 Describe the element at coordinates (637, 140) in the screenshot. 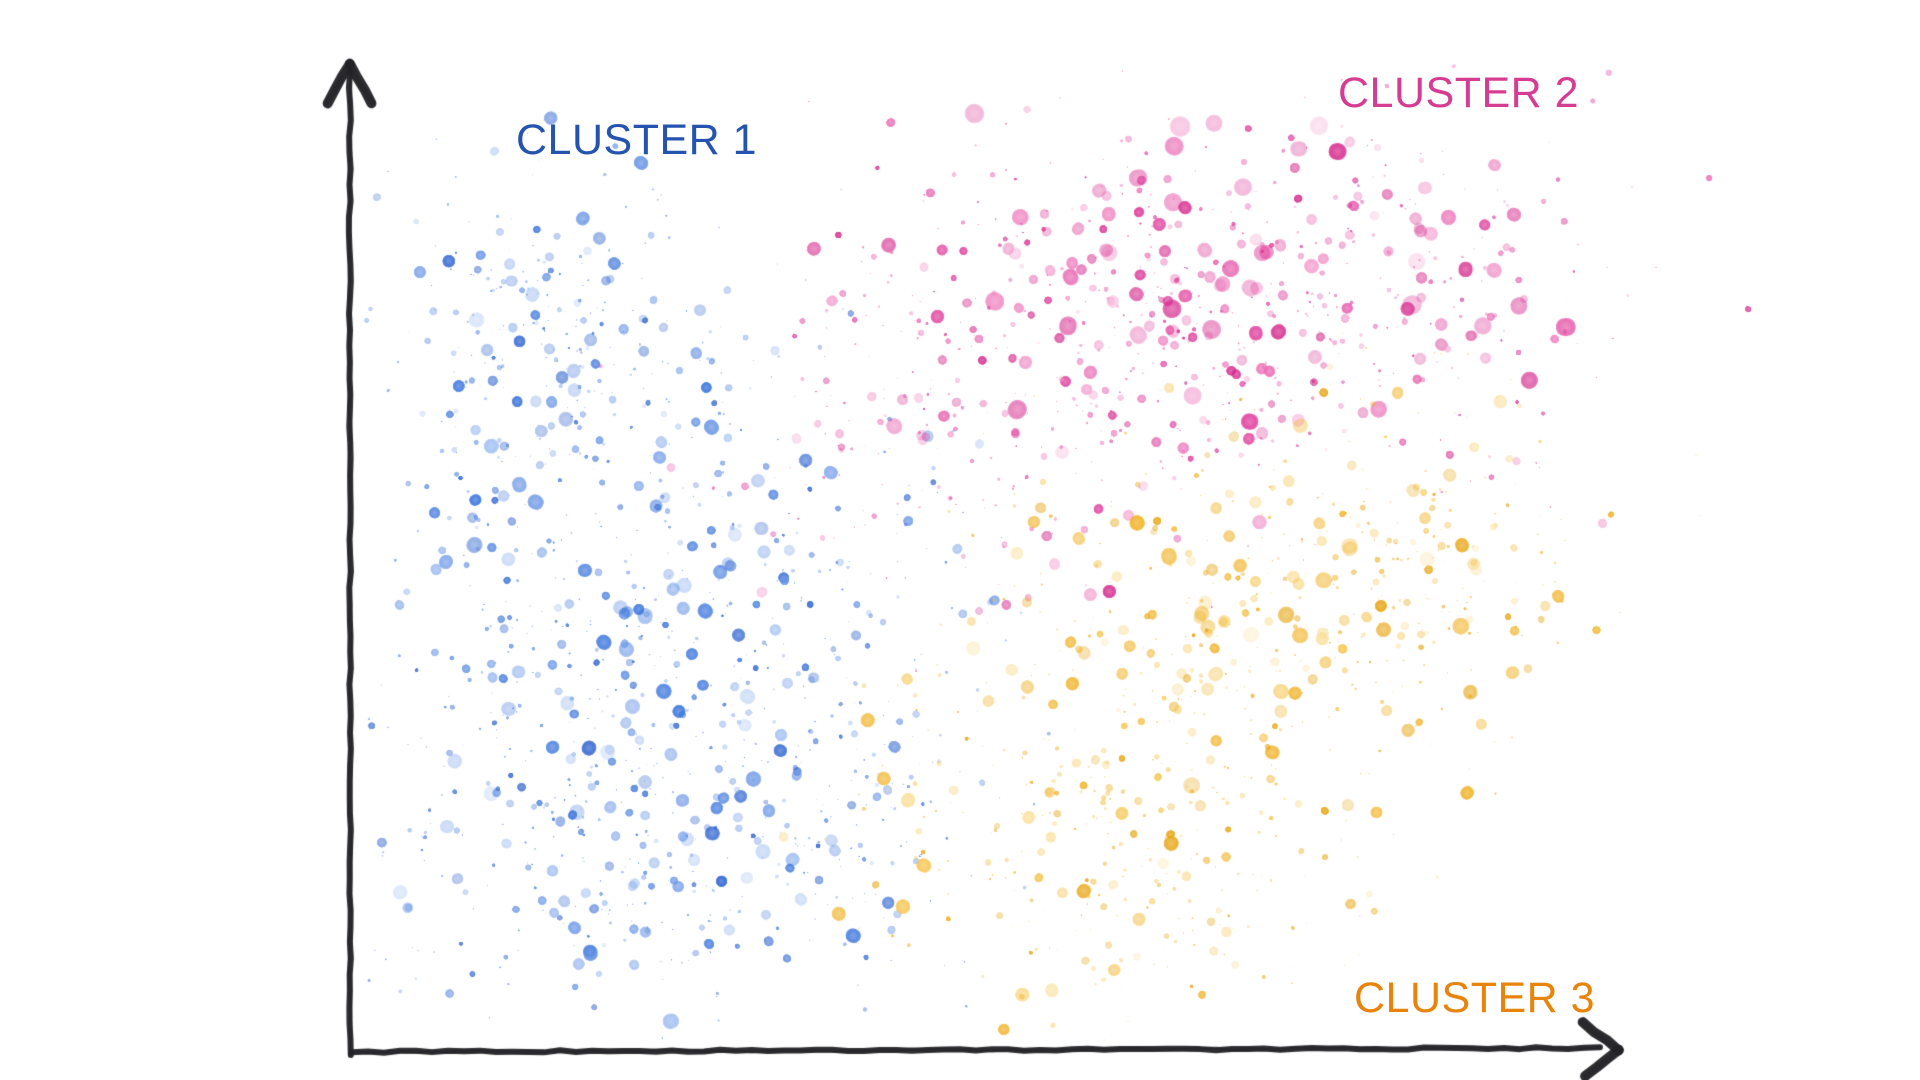

I see `cluster-1-label: CLUSTER 1` at that location.